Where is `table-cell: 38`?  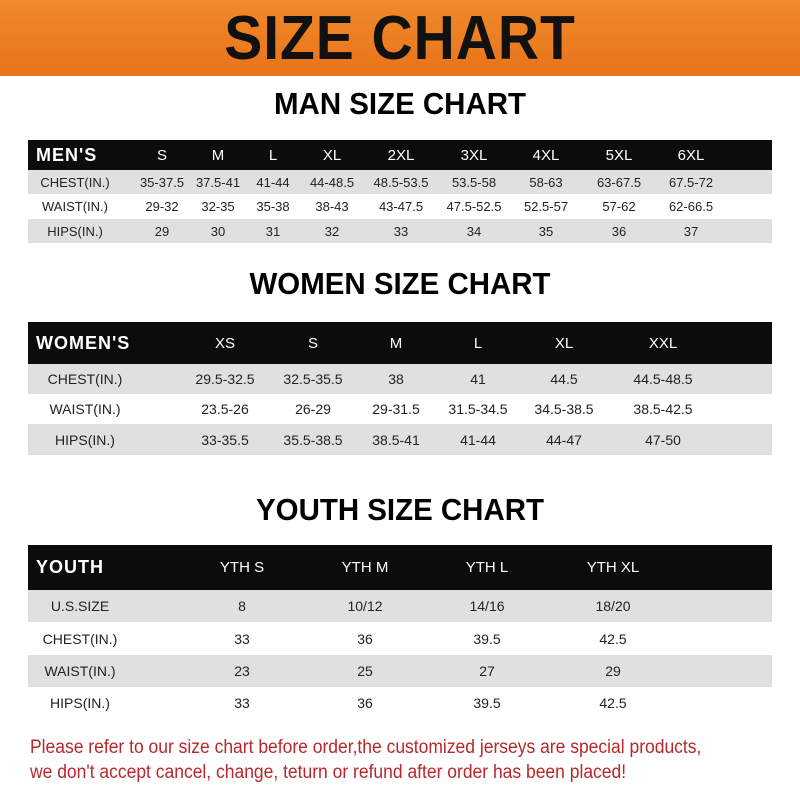 table-cell: 38 is located at coordinates (396, 379).